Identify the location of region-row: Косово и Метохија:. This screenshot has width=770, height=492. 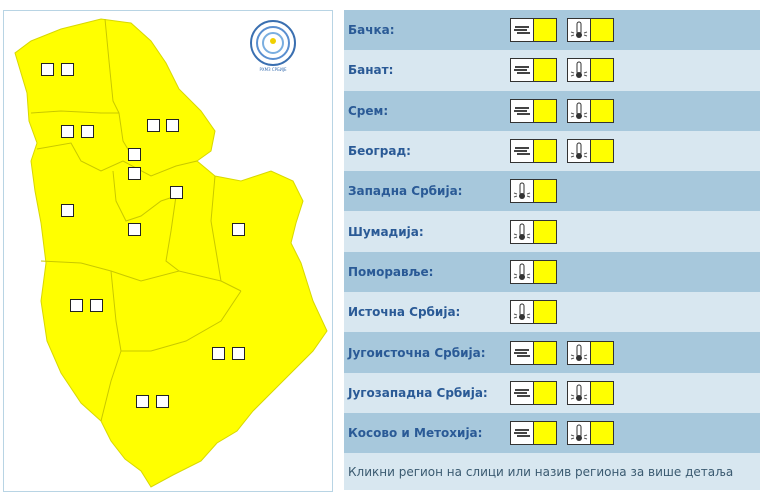
(552, 433).